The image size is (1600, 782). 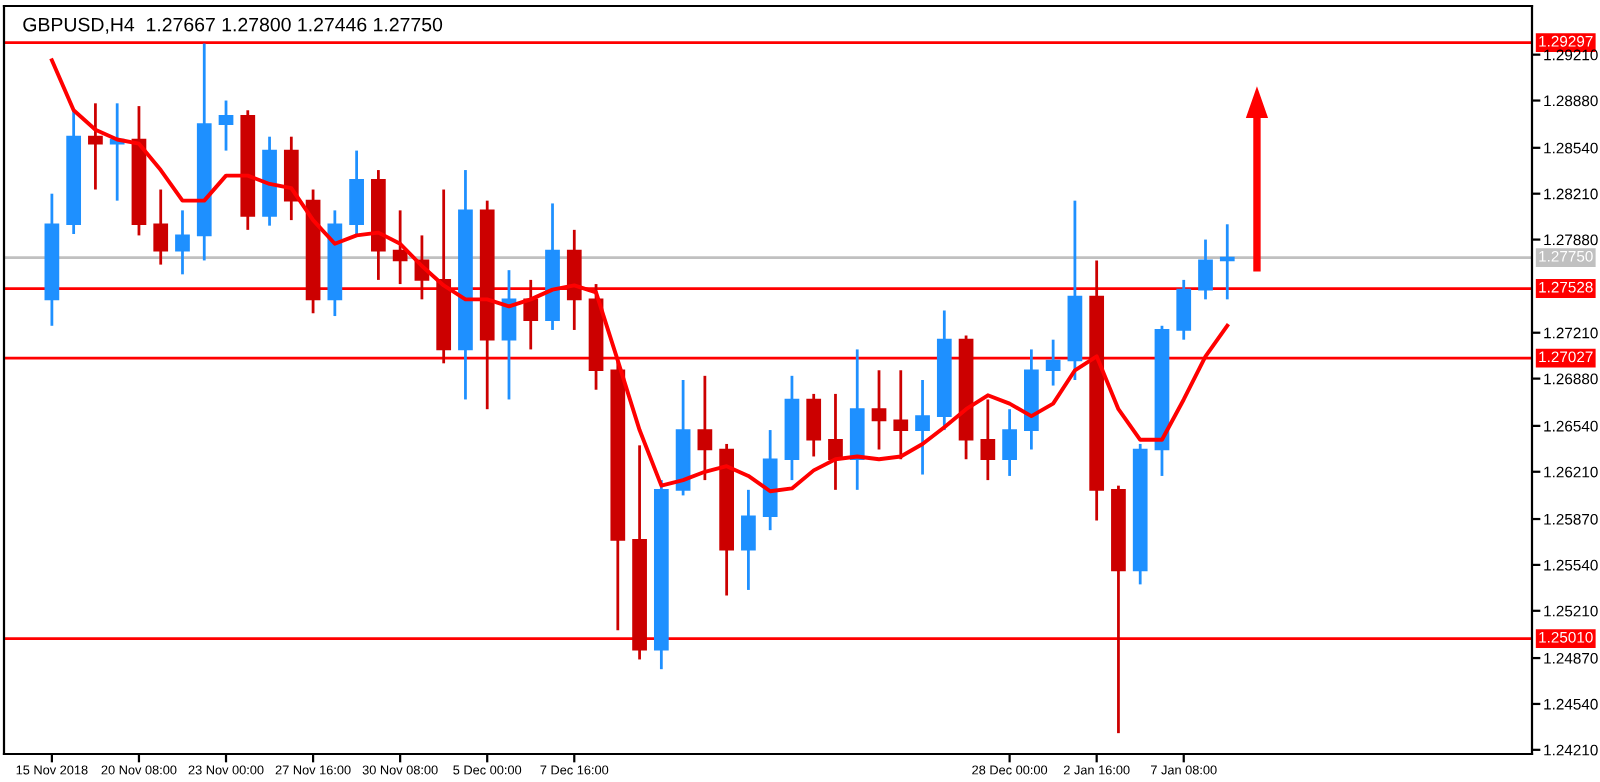 I want to click on text: GBPUSD,H4 1.27667 1.27800 1.27446 1.27750, so click(x=233, y=25).